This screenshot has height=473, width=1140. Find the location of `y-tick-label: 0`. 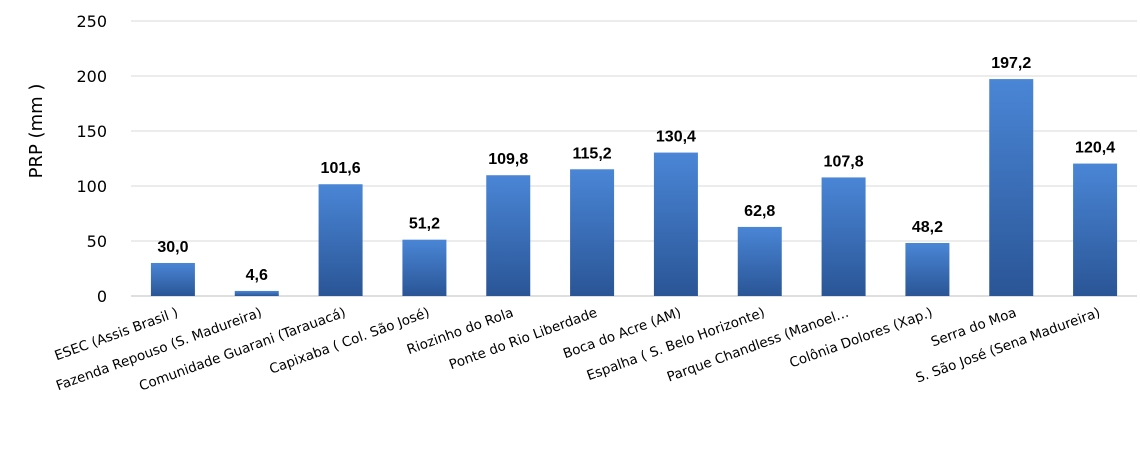

y-tick-label: 0 is located at coordinates (102, 296).